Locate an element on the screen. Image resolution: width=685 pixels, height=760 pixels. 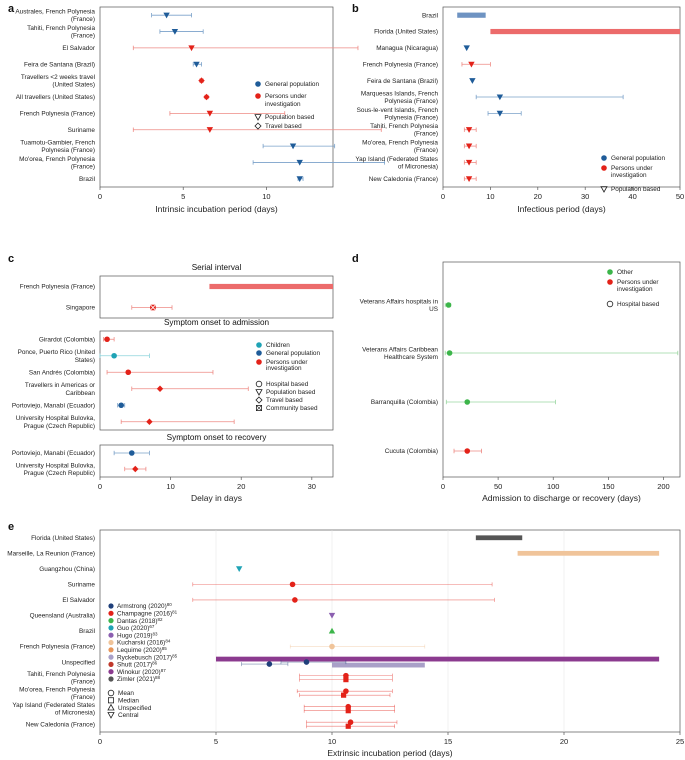
panel-c-xtick-label-0: 0 is located at coordinates (100, 486).